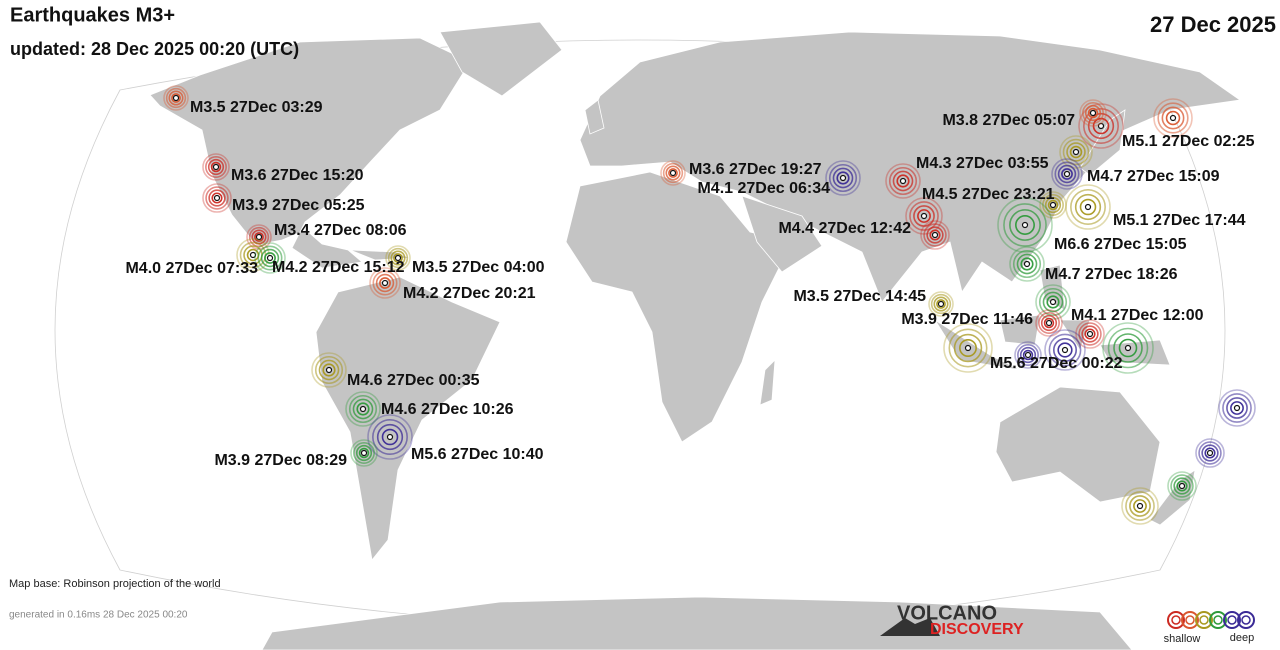  Describe the element at coordinates (280, 460) in the screenshot. I see `quake-label: M3.9 27Dec 08:29` at that location.